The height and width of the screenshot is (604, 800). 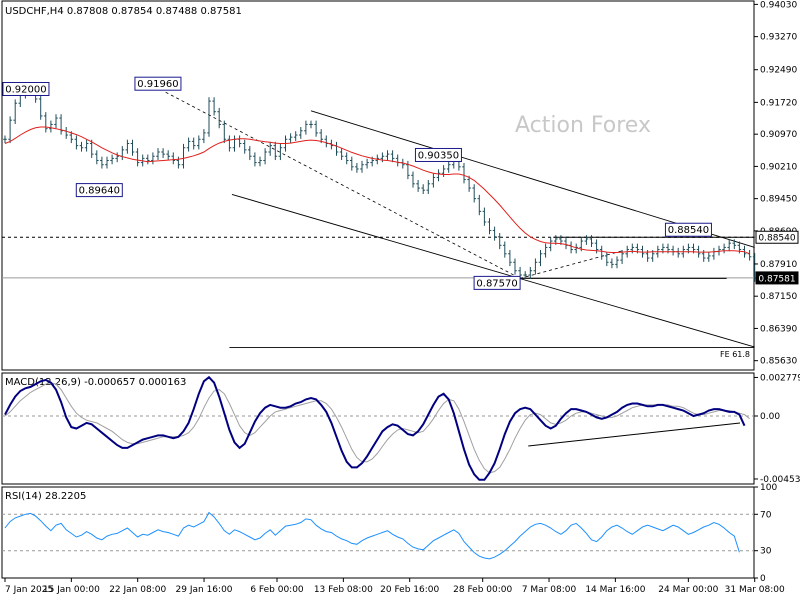 I want to click on x-tick-label: 31 Mar 08:00, so click(x=755, y=590).